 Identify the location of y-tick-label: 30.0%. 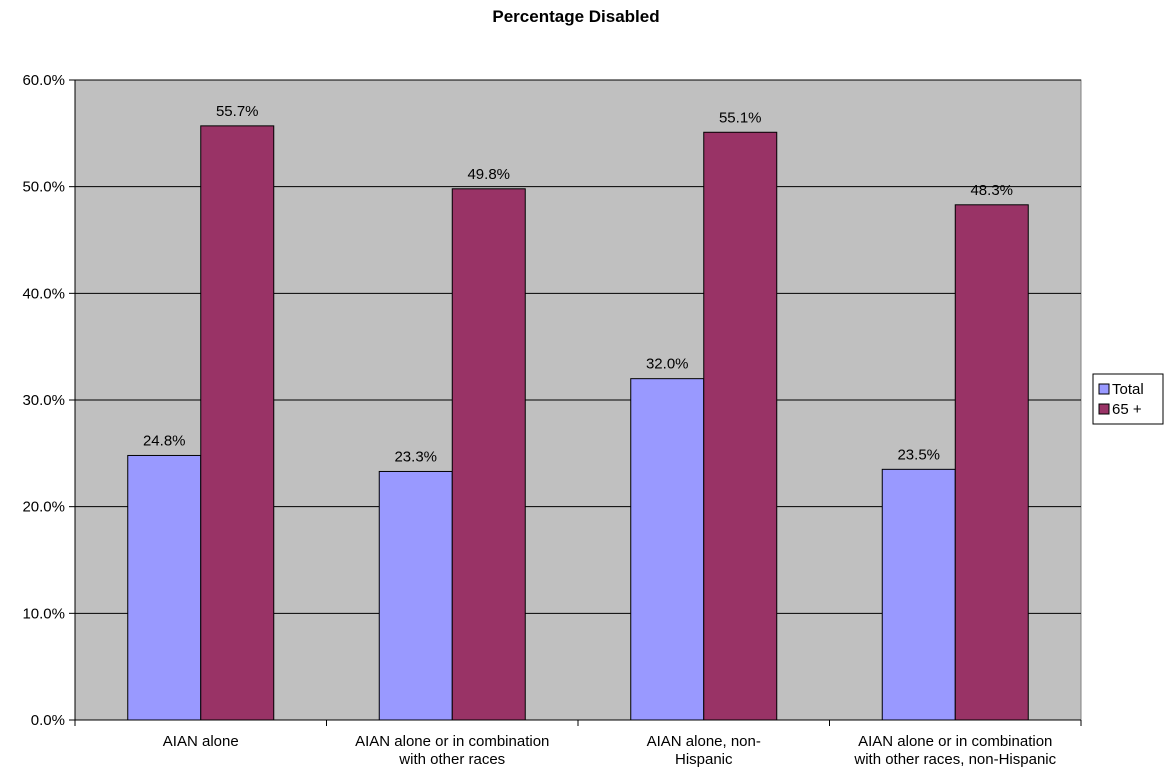
(43, 400).